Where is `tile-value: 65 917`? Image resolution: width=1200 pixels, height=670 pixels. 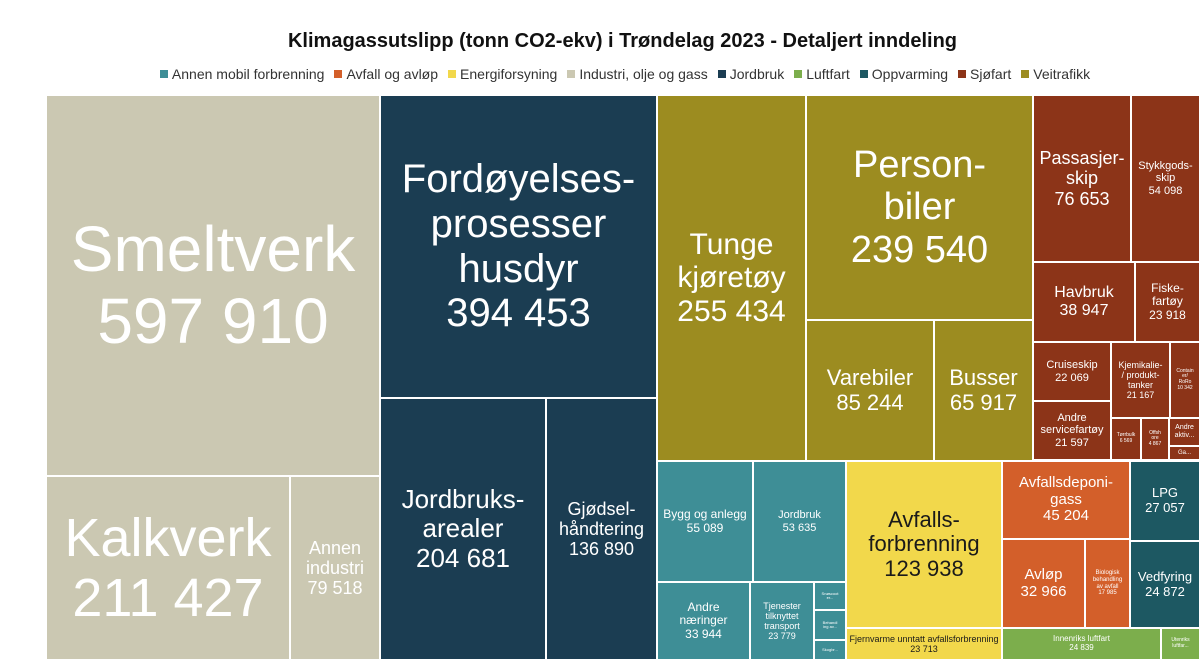 tile-value: 65 917 is located at coordinates (983, 402).